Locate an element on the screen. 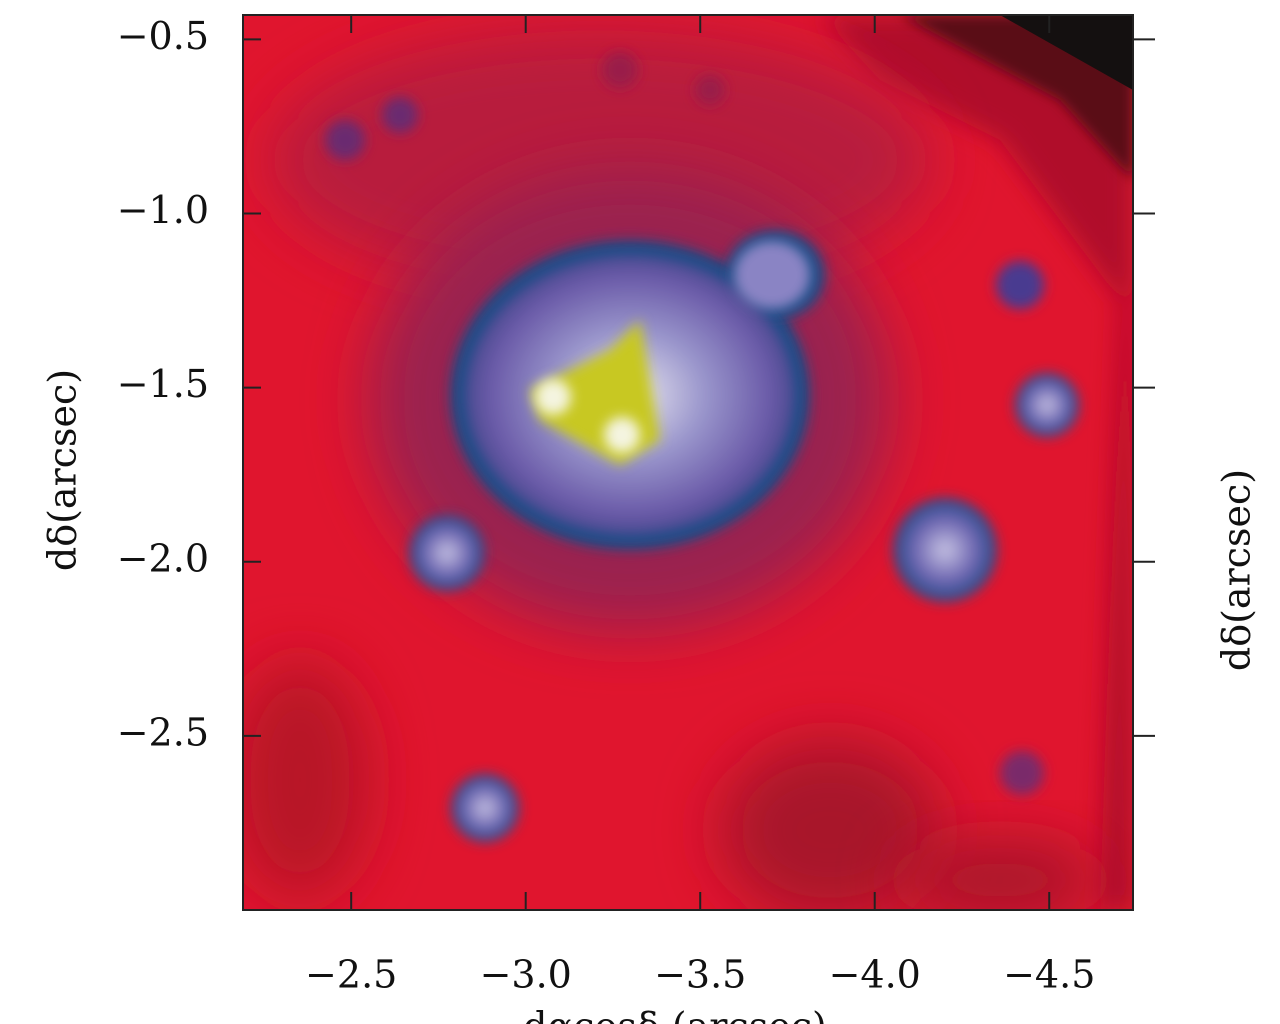 The image size is (1280, 1024). y-tick-label: −1.5 is located at coordinates (163, 384).